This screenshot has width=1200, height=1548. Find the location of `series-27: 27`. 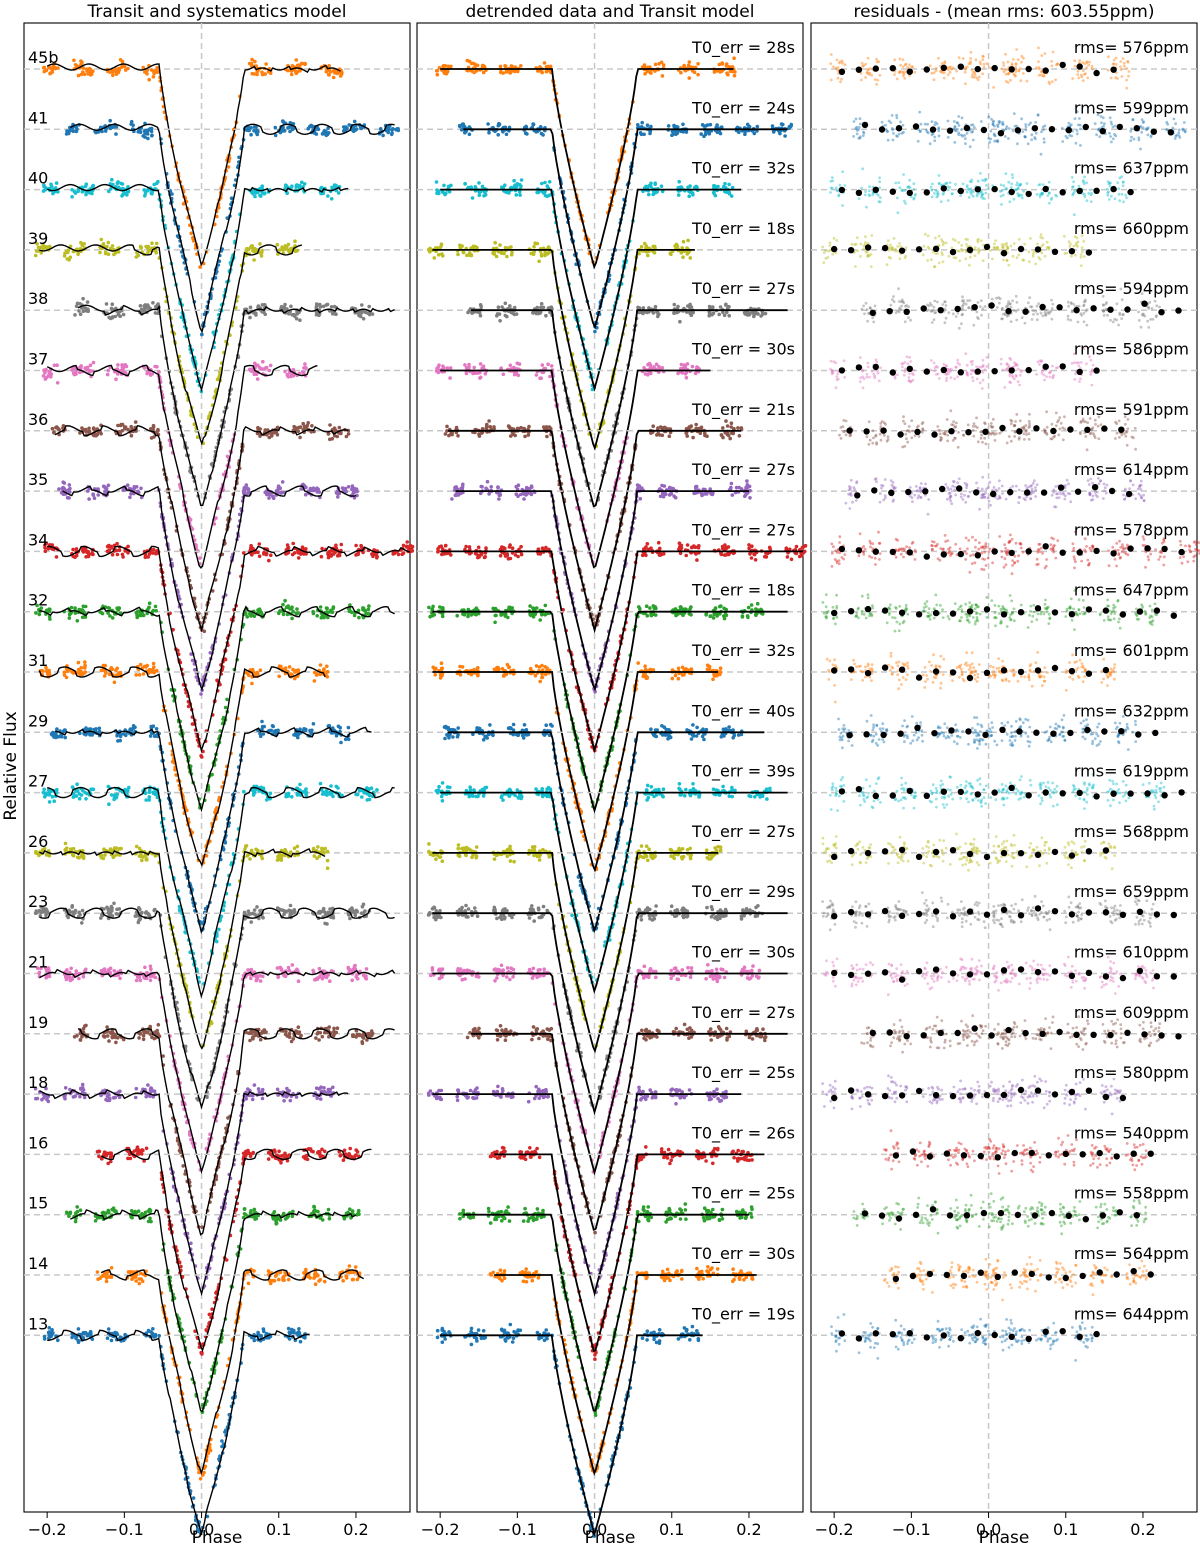

series-27: 27 is located at coordinates (217, 885).